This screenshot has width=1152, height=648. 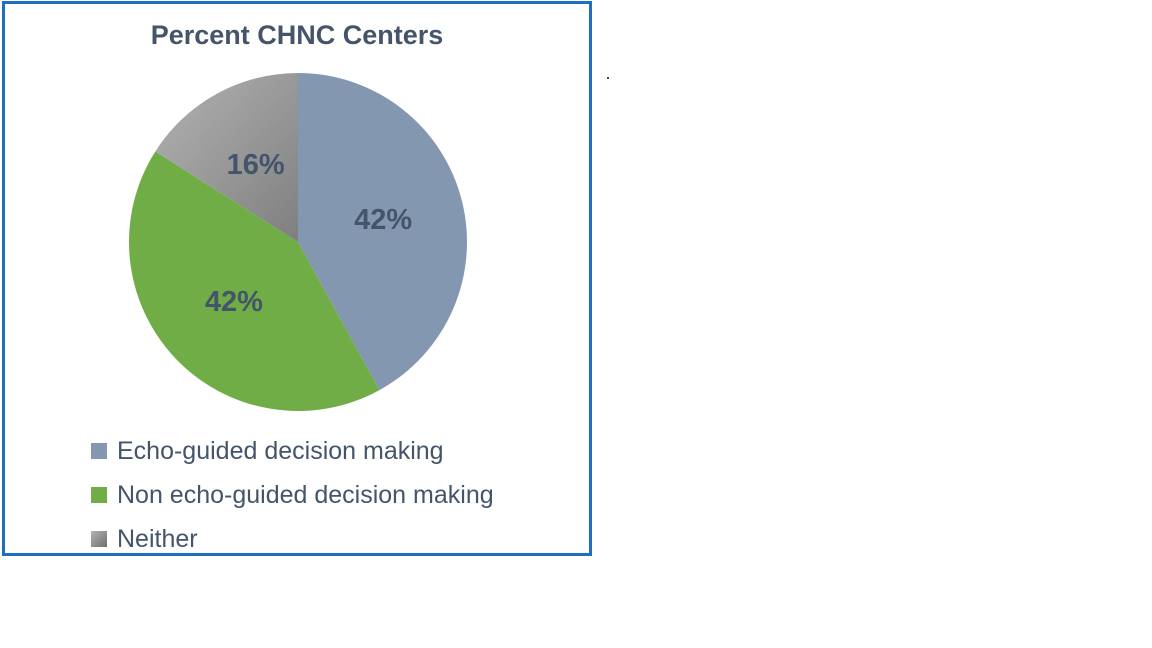 What do you see at coordinates (254, 281) in the screenshot?
I see `pie-slice-non-echo-guided` at bounding box center [254, 281].